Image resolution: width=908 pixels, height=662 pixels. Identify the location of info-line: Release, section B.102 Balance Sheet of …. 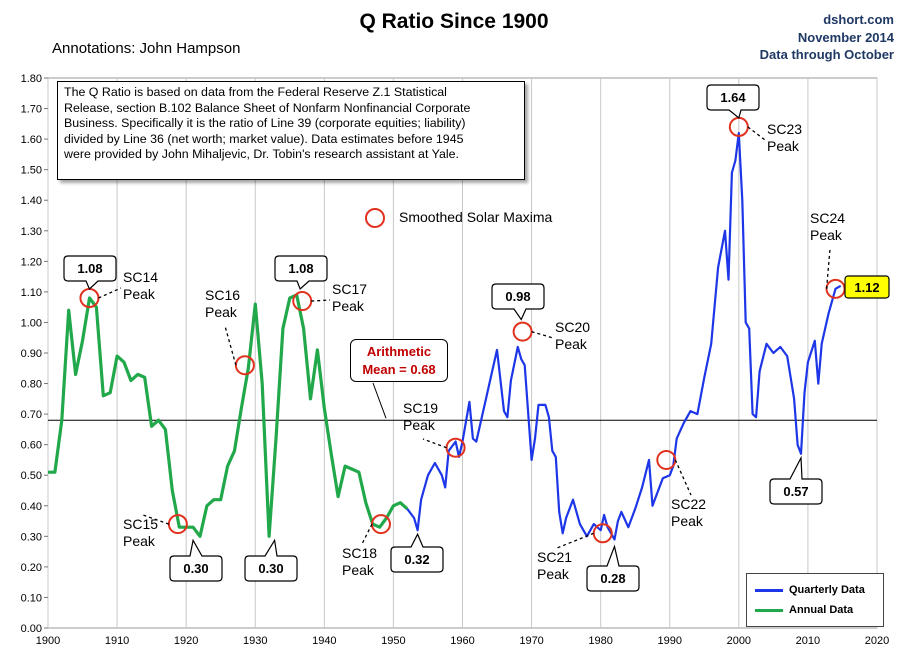
(267, 107).